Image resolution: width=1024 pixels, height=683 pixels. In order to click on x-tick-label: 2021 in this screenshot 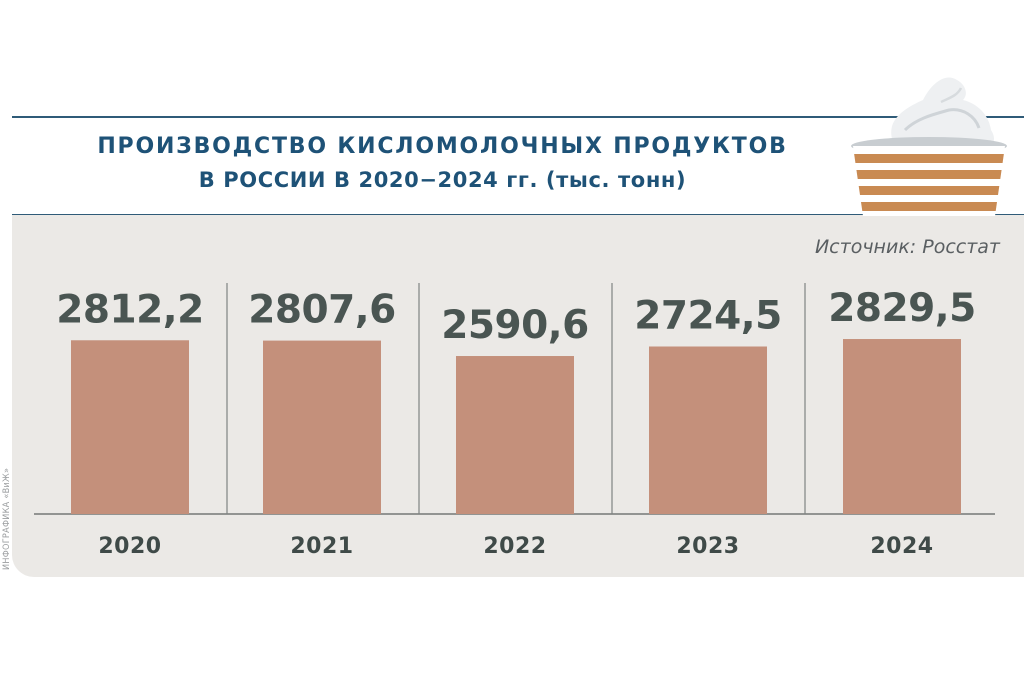, I will do `click(321, 546)`.